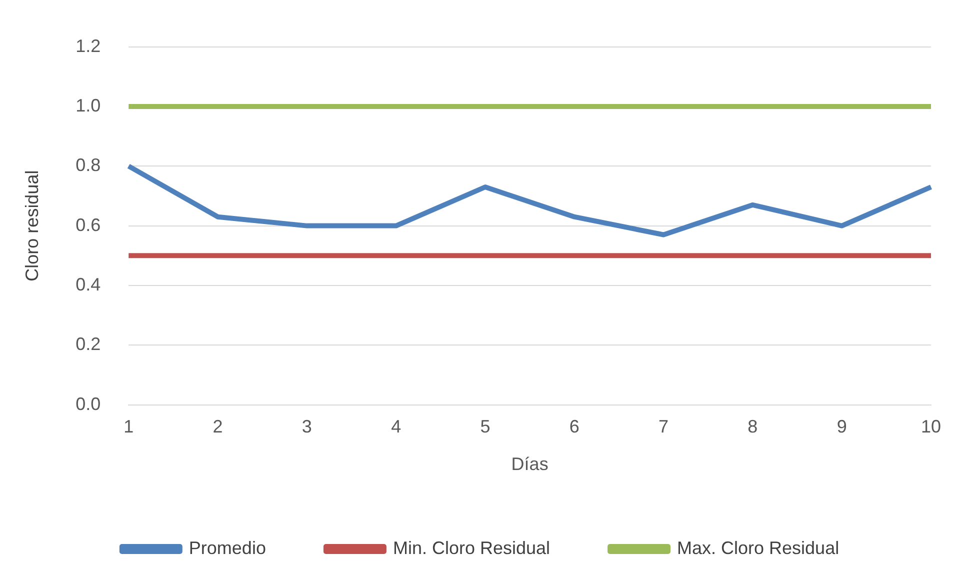 The width and height of the screenshot is (961, 577). I want to click on y-tick-label: 0.6, so click(88, 224).